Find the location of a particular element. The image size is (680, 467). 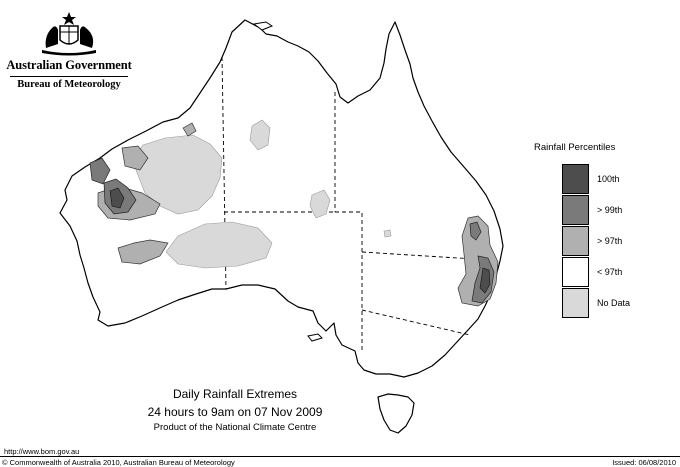

legend-item: < 97th is located at coordinates (589, 271).